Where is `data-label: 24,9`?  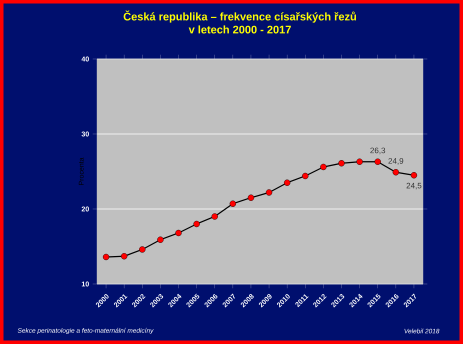
data-label: 24,9 is located at coordinates (396, 161).